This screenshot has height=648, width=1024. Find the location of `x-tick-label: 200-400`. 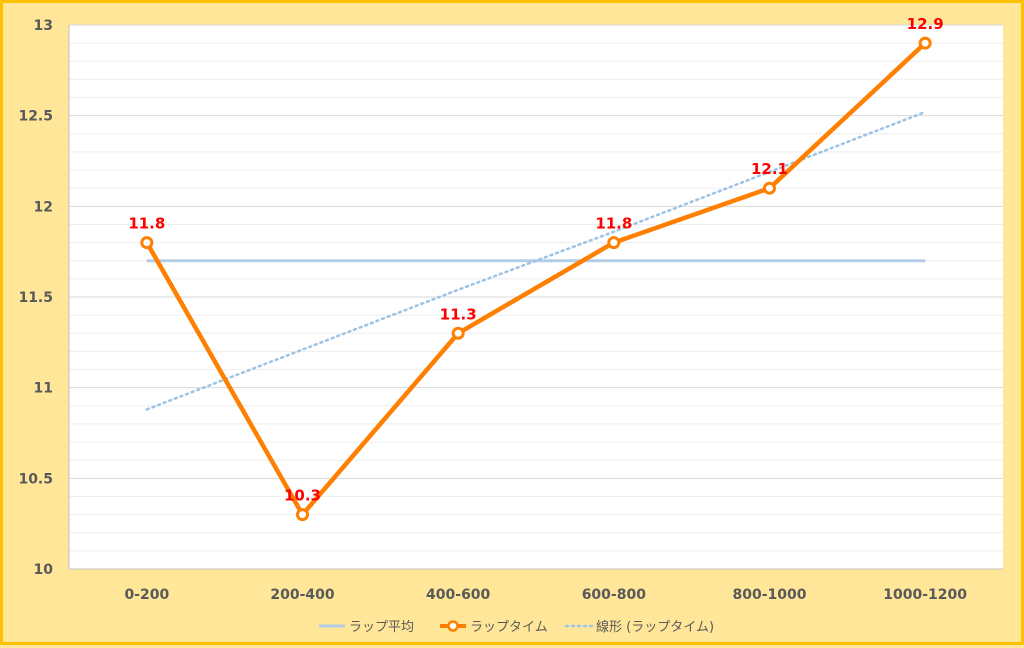

x-tick-label: 200-400 is located at coordinates (302, 595).